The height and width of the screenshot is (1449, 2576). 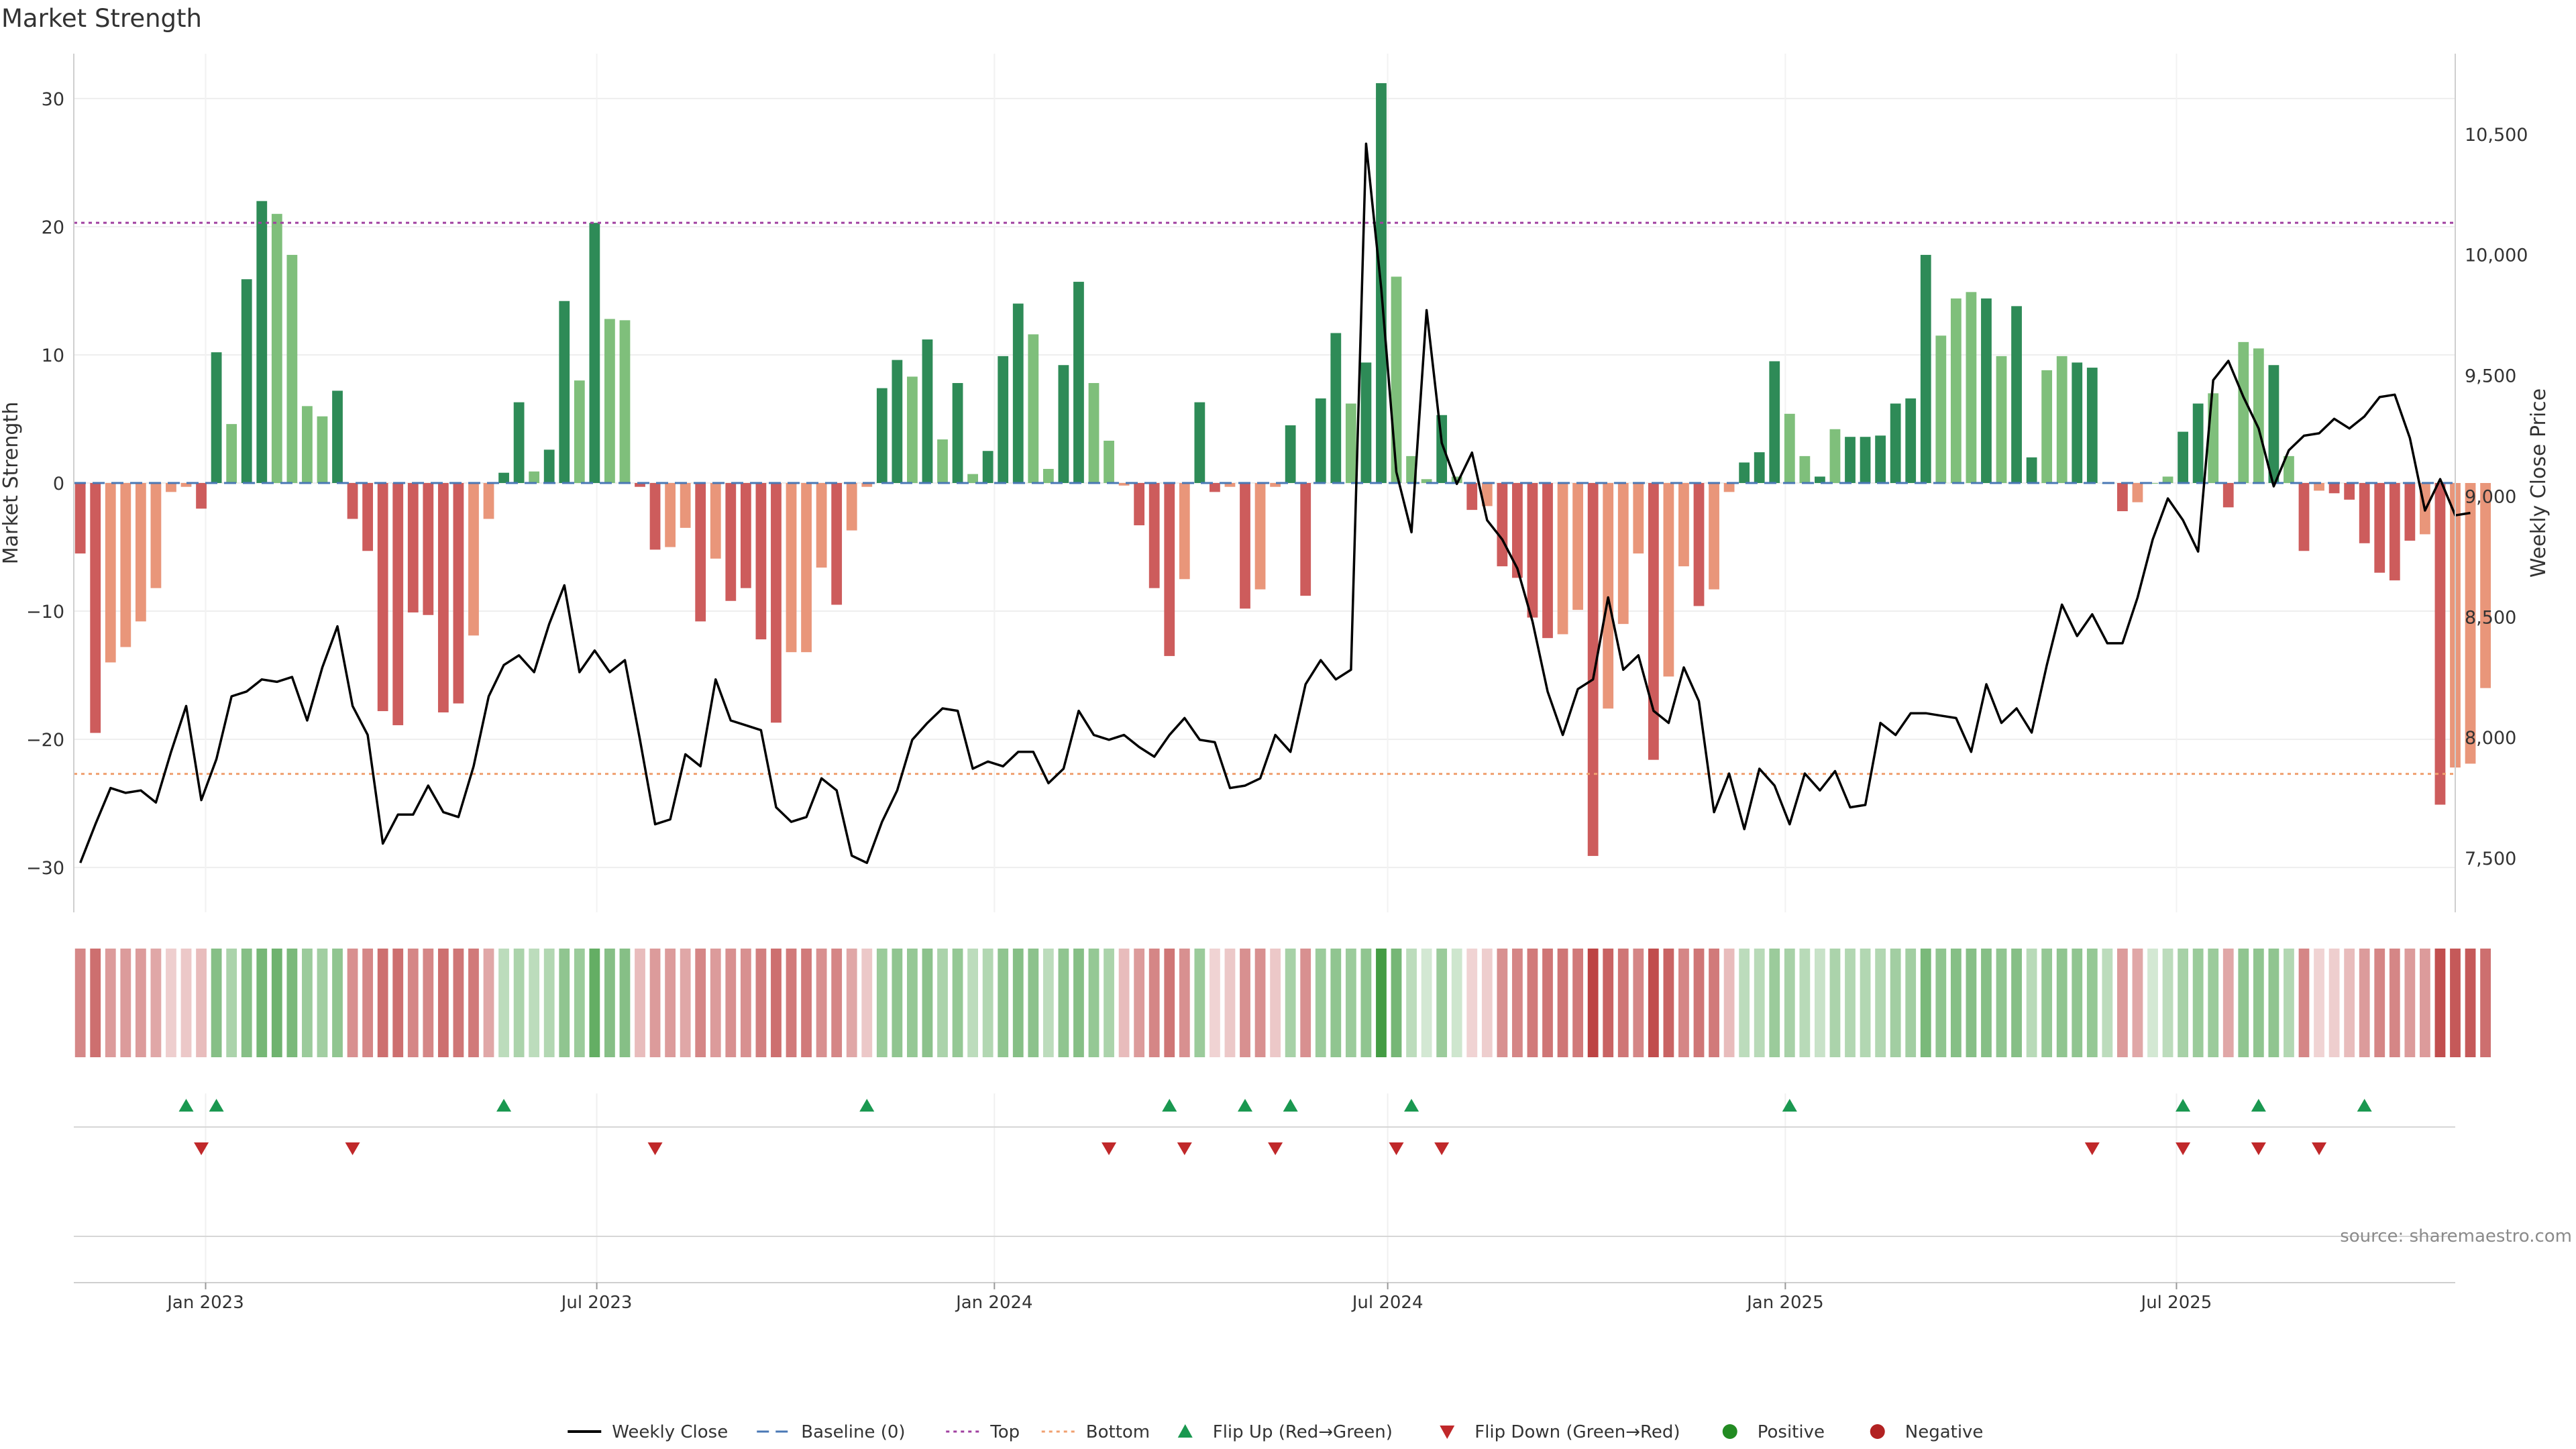 What do you see at coordinates (2490, 617) in the screenshot?
I see `y-tick-label-right: 8,500` at bounding box center [2490, 617].